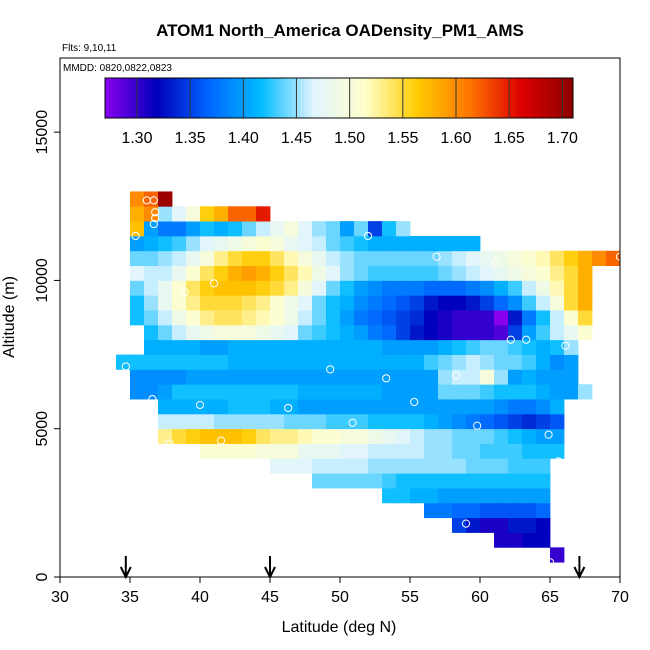 Image resolution: width=650 pixels, height=650 pixels. What do you see at coordinates (550, 597) in the screenshot?
I see `x-tick-label: 65` at bounding box center [550, 597].